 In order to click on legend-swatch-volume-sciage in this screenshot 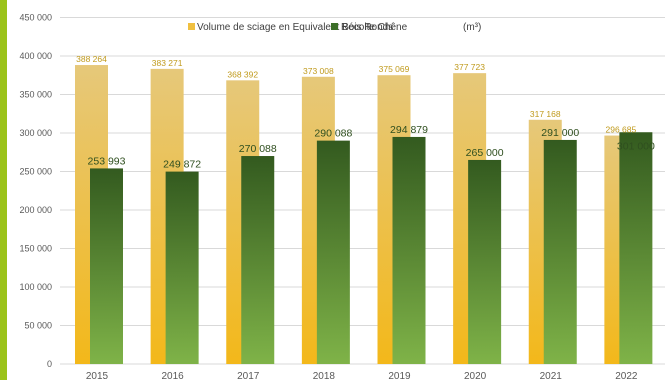, I will do `click(191, 26)`.